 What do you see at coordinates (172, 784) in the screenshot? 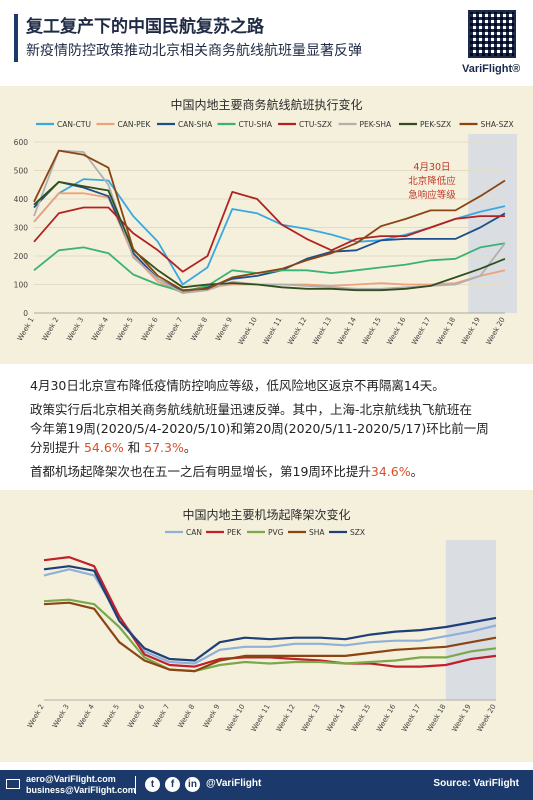
I see `facebook-icon: f` at bounding box center [172, 784].